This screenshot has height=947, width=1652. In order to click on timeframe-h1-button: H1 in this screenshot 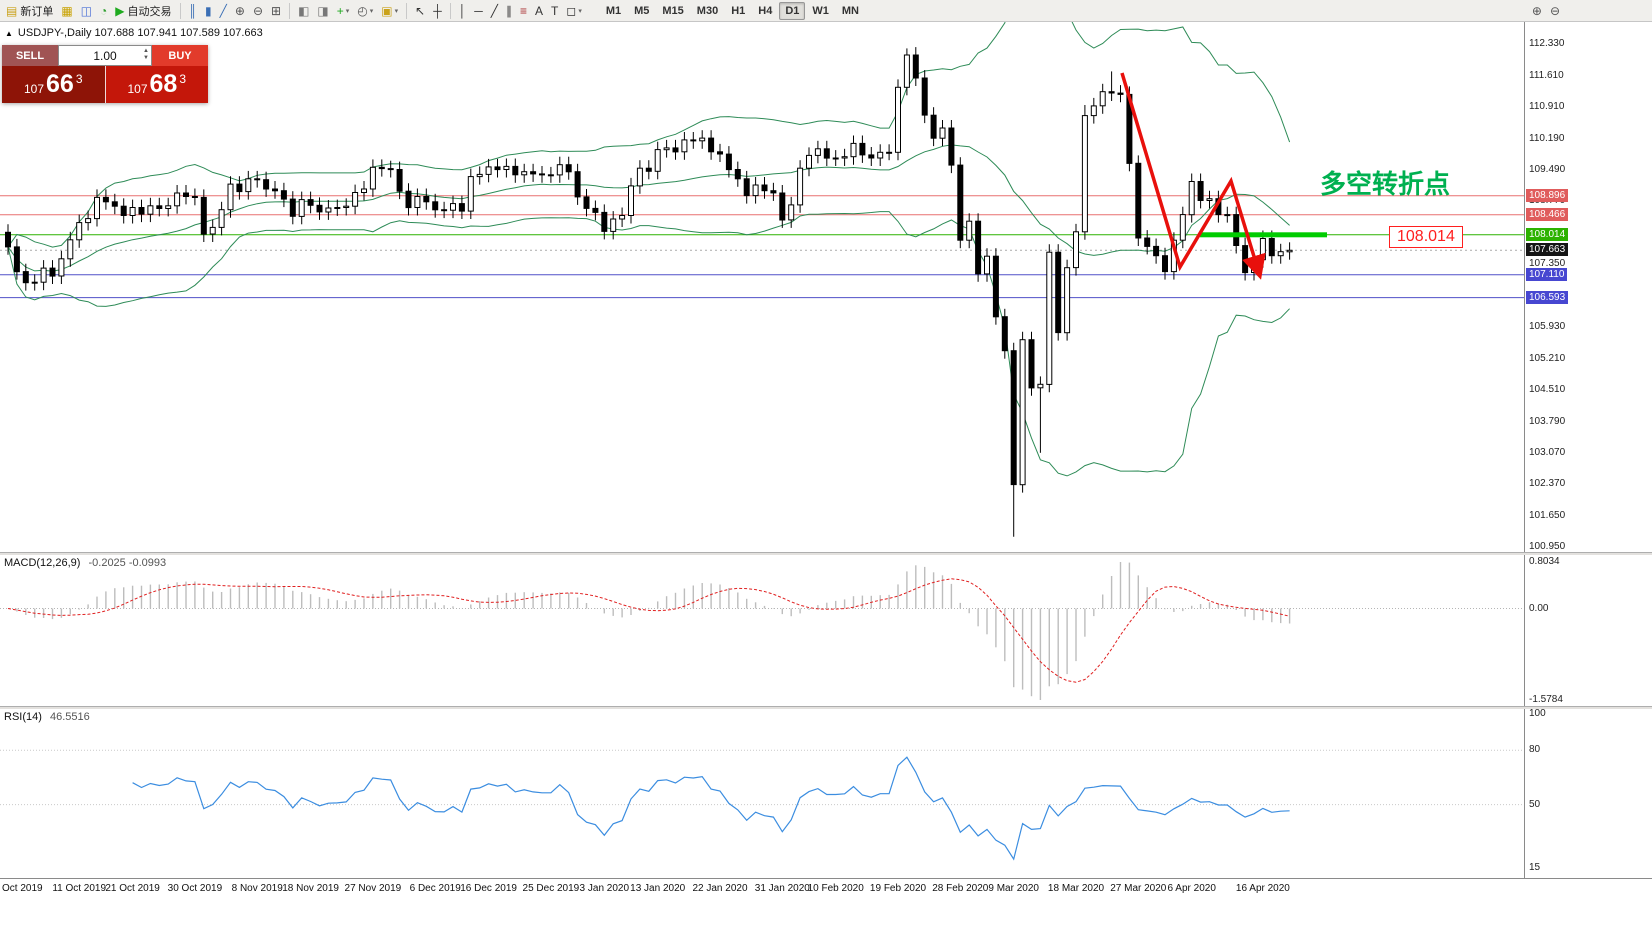, I will do `click(738, 10)`.